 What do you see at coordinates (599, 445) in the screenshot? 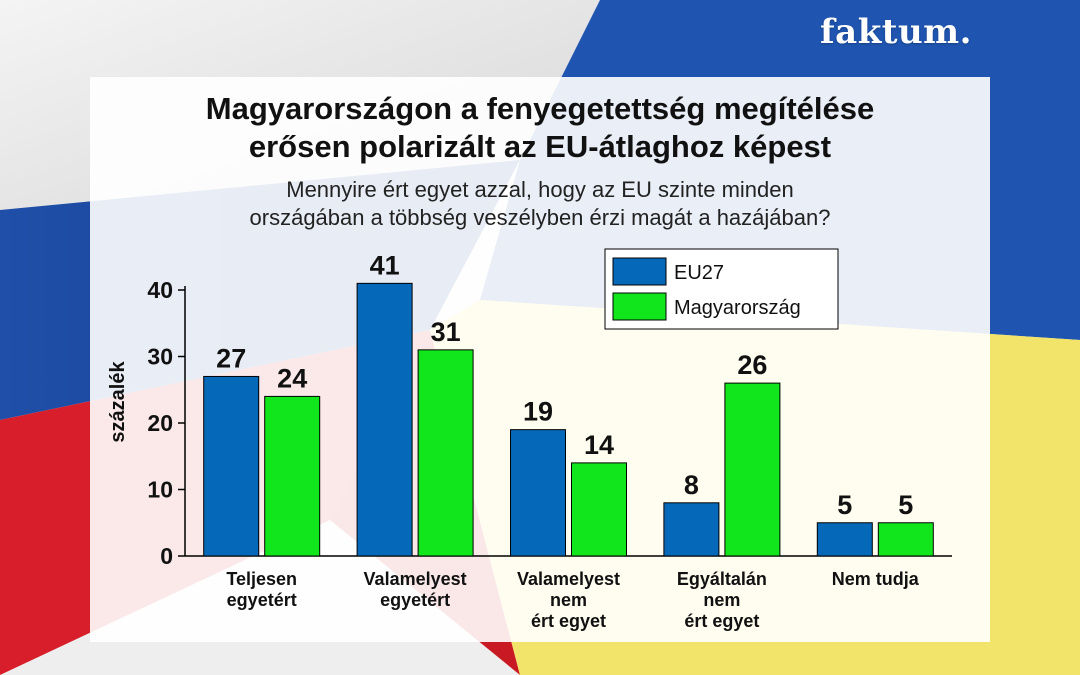
I see `bar-value-label: 14` at bounding box center [599, 445].